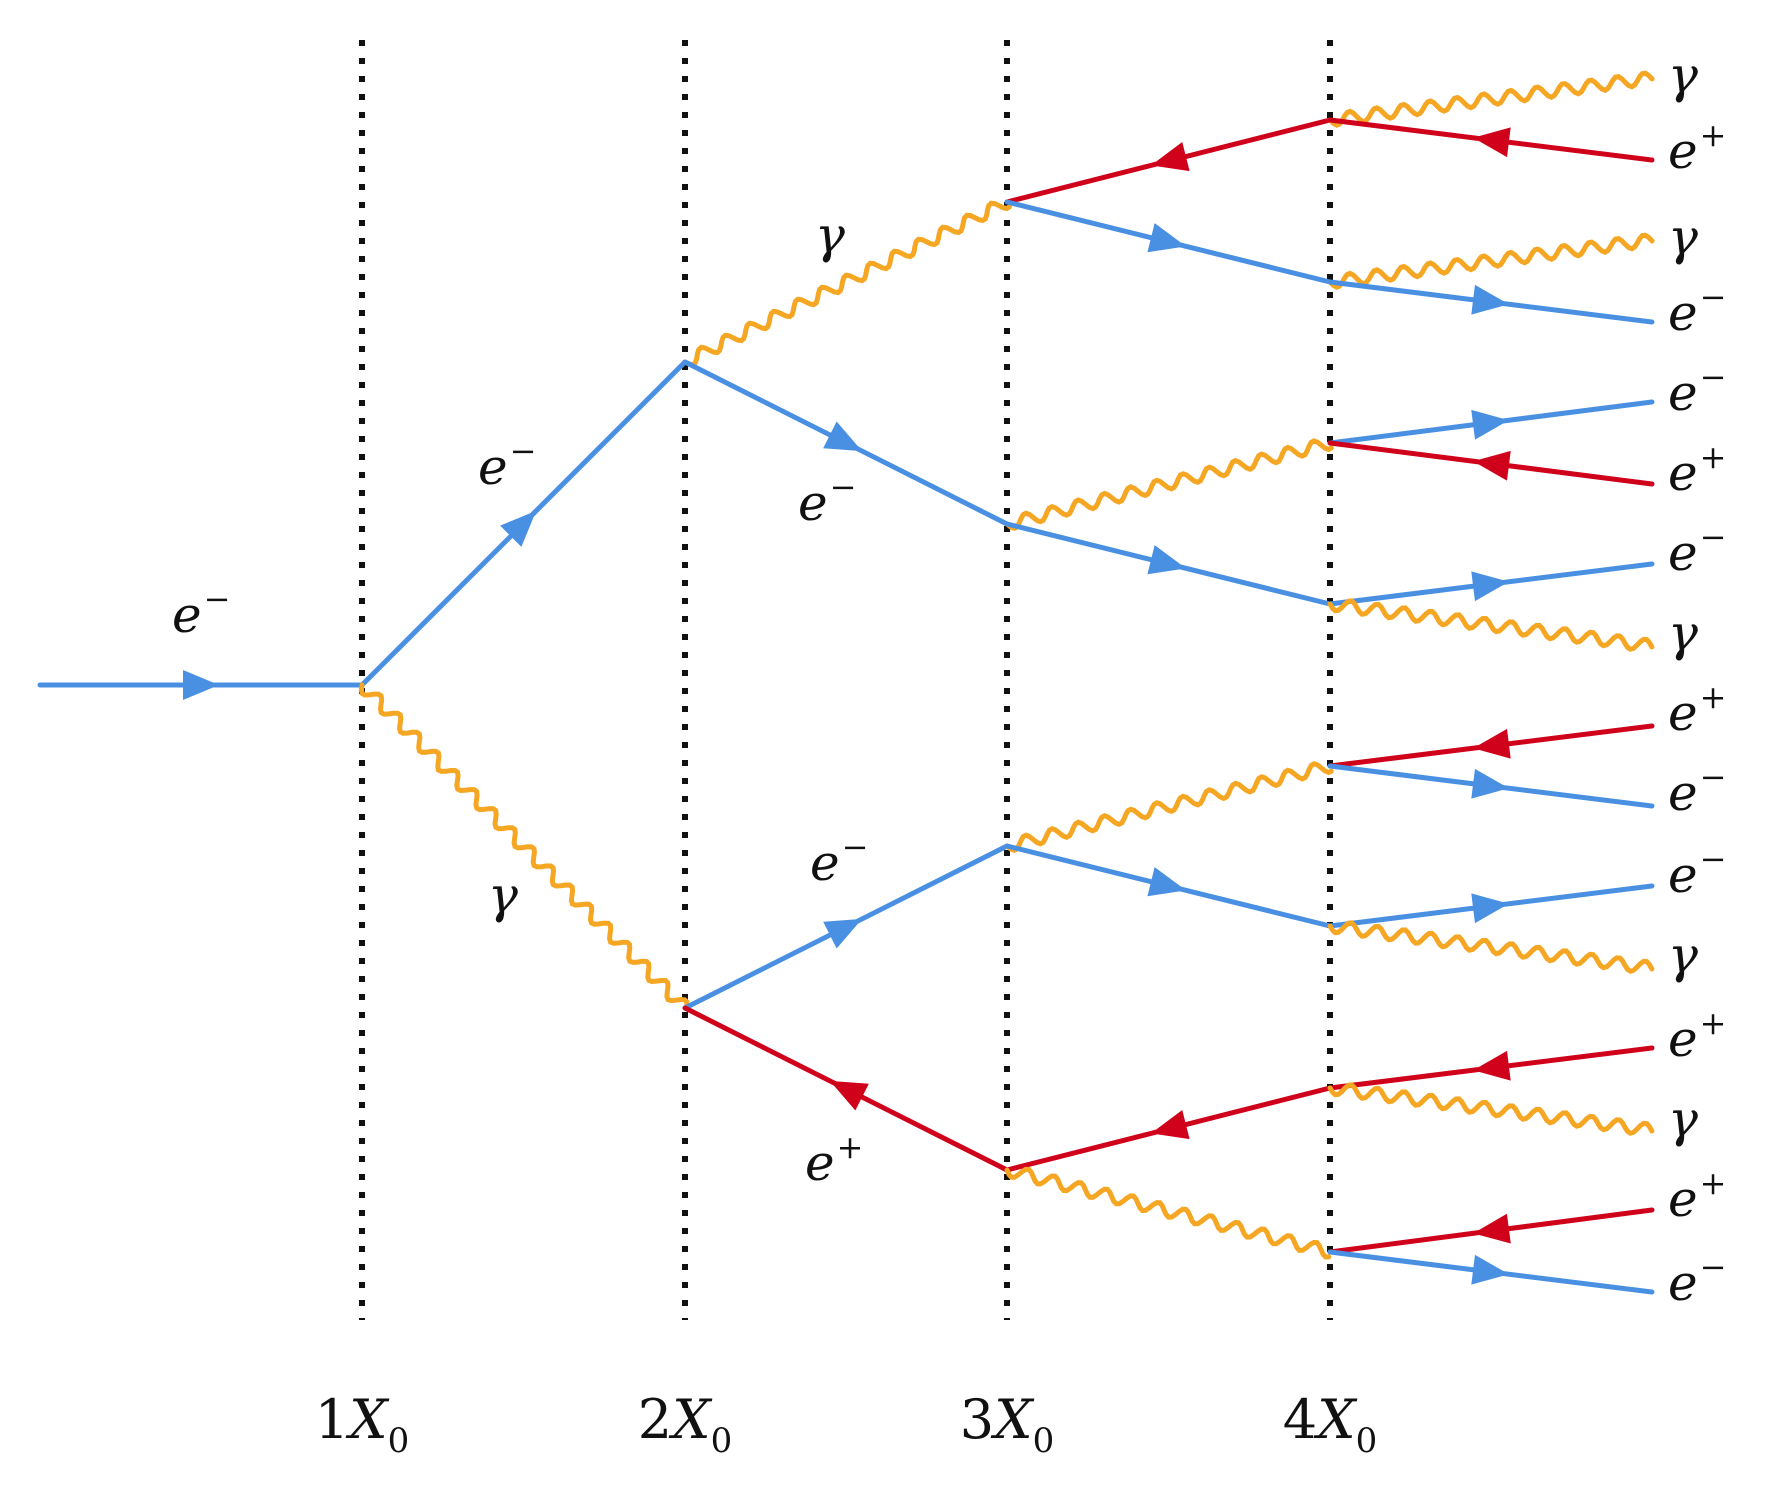  I want to click on axis-label-3: 3X0, so click(1007, 1424).